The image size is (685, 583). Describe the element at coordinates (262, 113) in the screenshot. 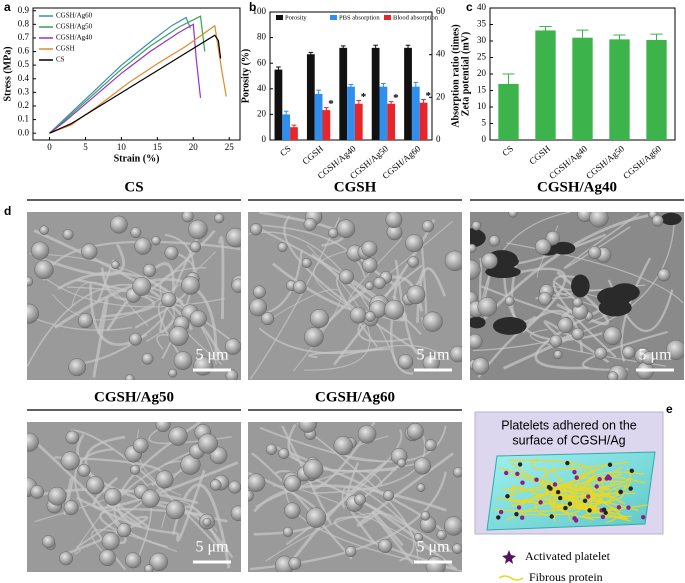

I see `y-tick-label: 20` at that location.